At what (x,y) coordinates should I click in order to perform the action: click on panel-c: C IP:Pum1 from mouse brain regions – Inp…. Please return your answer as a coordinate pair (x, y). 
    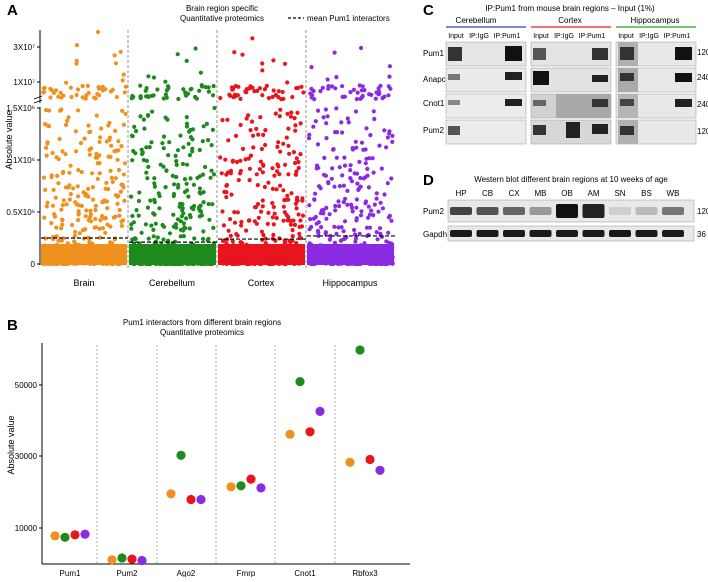
    Looking at the image, I should click on (565, 73).